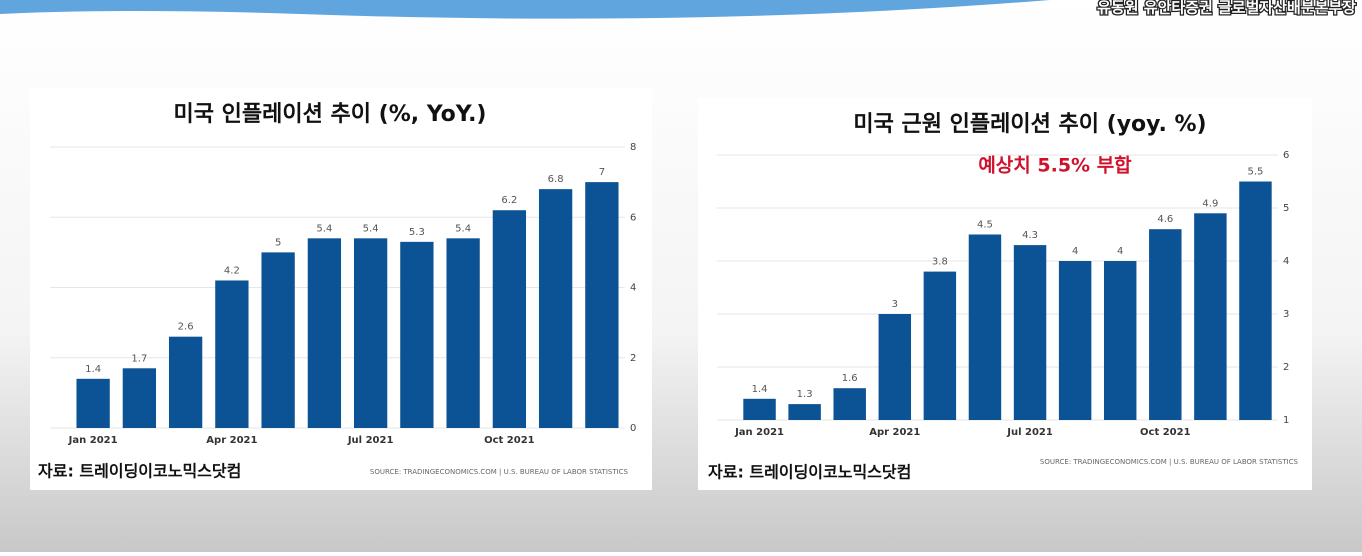  I want to click on top-arc, so click(525, 9).